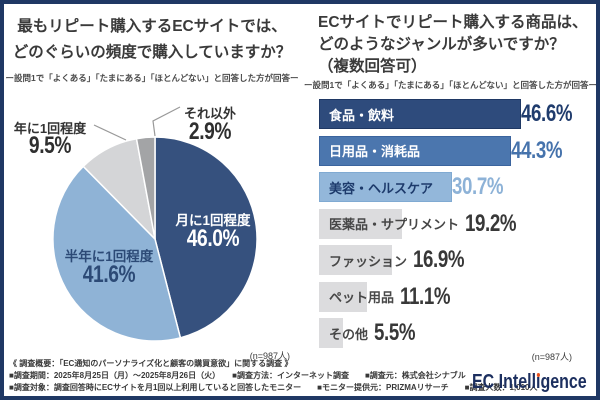  Describe the element at coordinates (213, 238) in the screenshot. I see `pie-value-monthly: 46.0%` at that location.